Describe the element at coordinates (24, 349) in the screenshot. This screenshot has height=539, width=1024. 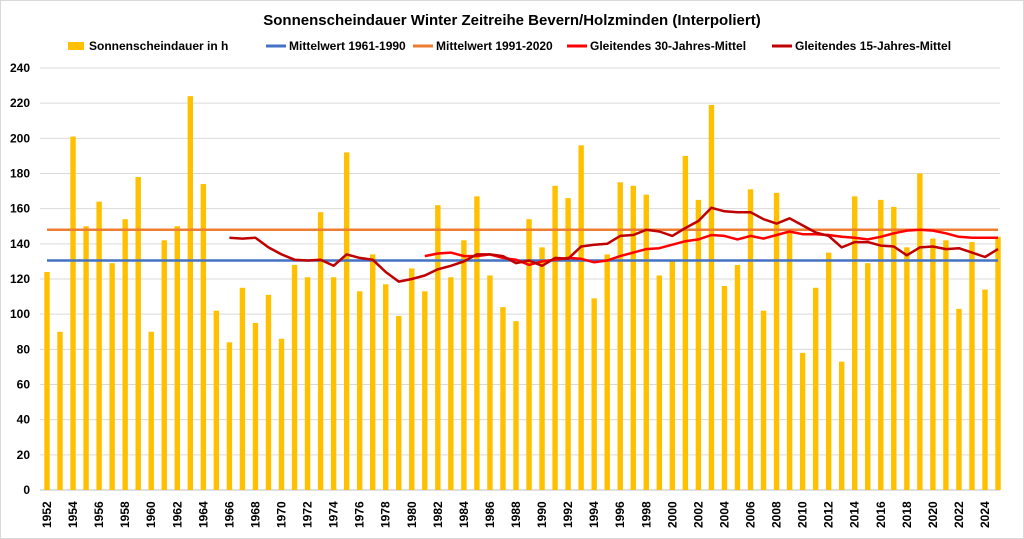
I see `y-tick-label: 80` at that location.